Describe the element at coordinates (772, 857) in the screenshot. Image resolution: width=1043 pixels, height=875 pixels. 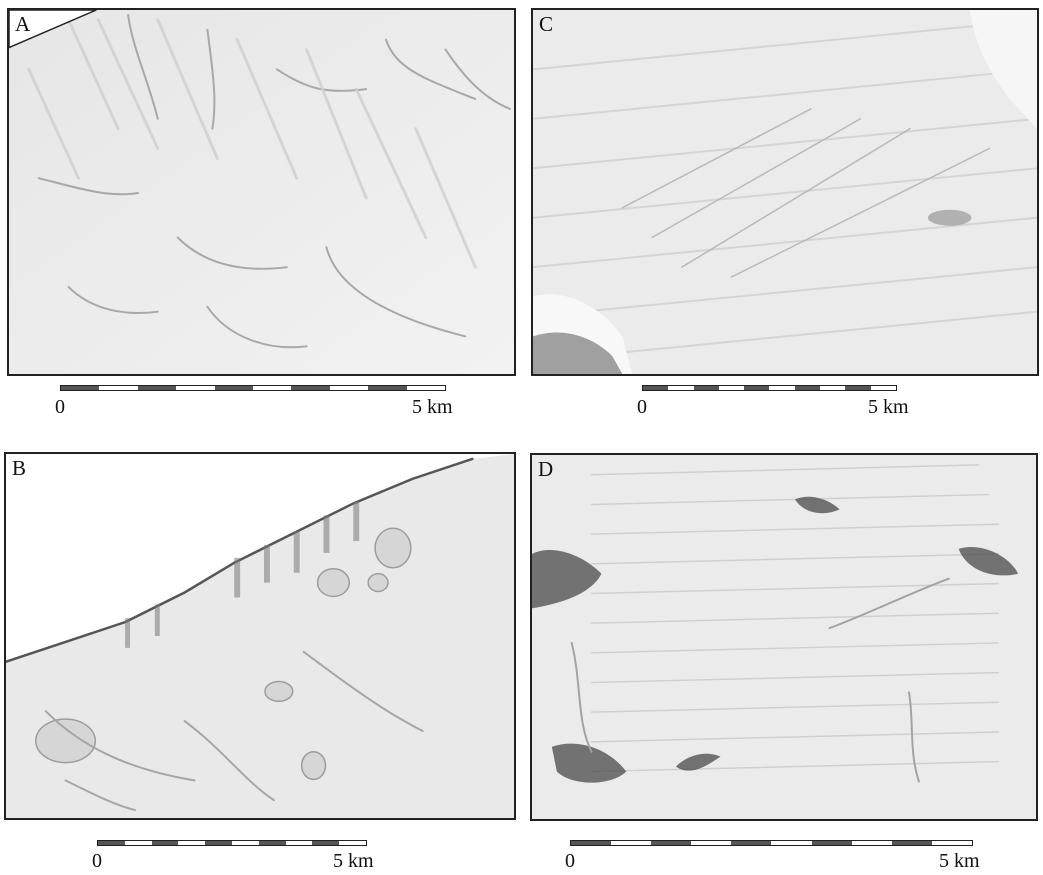
I see `panel-d-scale: 0 5 km` at that location.